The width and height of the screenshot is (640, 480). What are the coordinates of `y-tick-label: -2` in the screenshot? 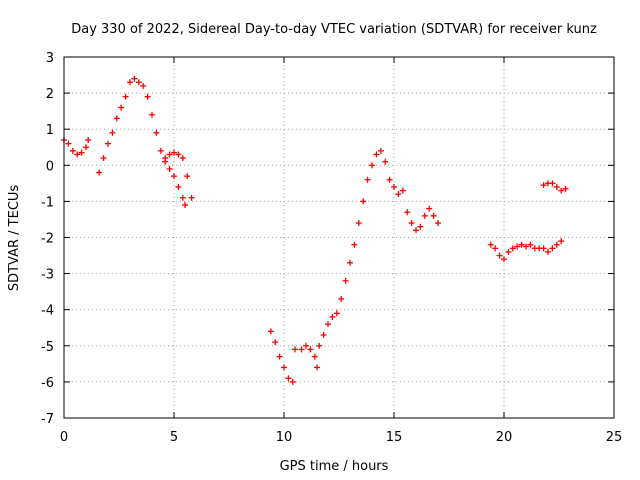 It's located at (47, 239).